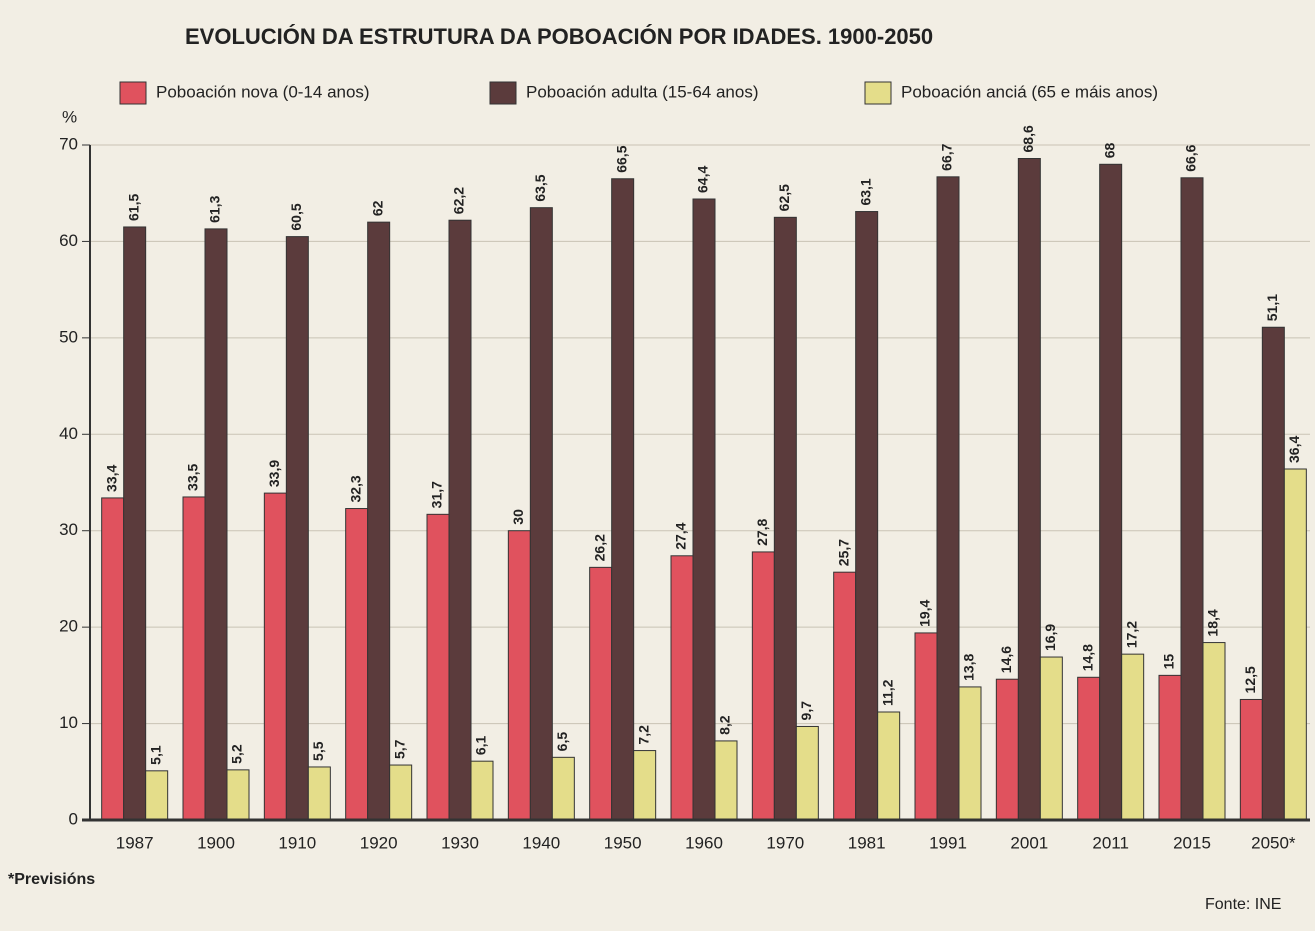  Describe the element at coordinates (296, 216) in the screenshot. I see `value-label: 60,5` at that location.